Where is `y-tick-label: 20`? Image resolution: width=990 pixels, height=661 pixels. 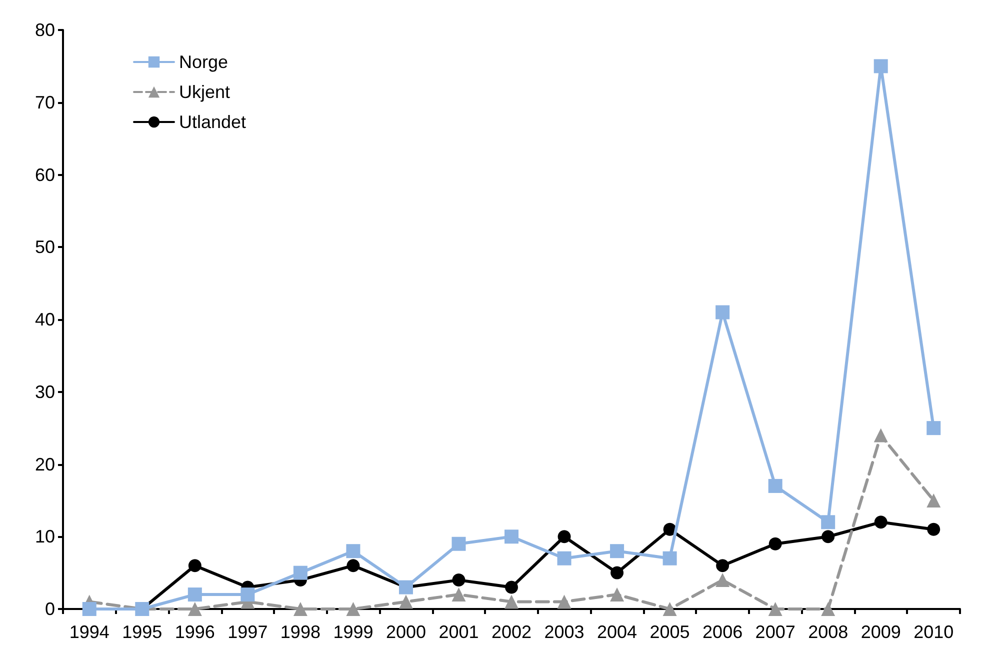 y-tick-label: 20 is located at coordinates (44, 464).